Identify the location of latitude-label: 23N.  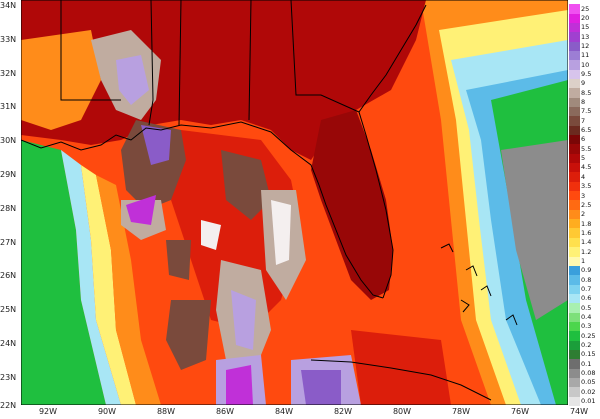
(8, 377).